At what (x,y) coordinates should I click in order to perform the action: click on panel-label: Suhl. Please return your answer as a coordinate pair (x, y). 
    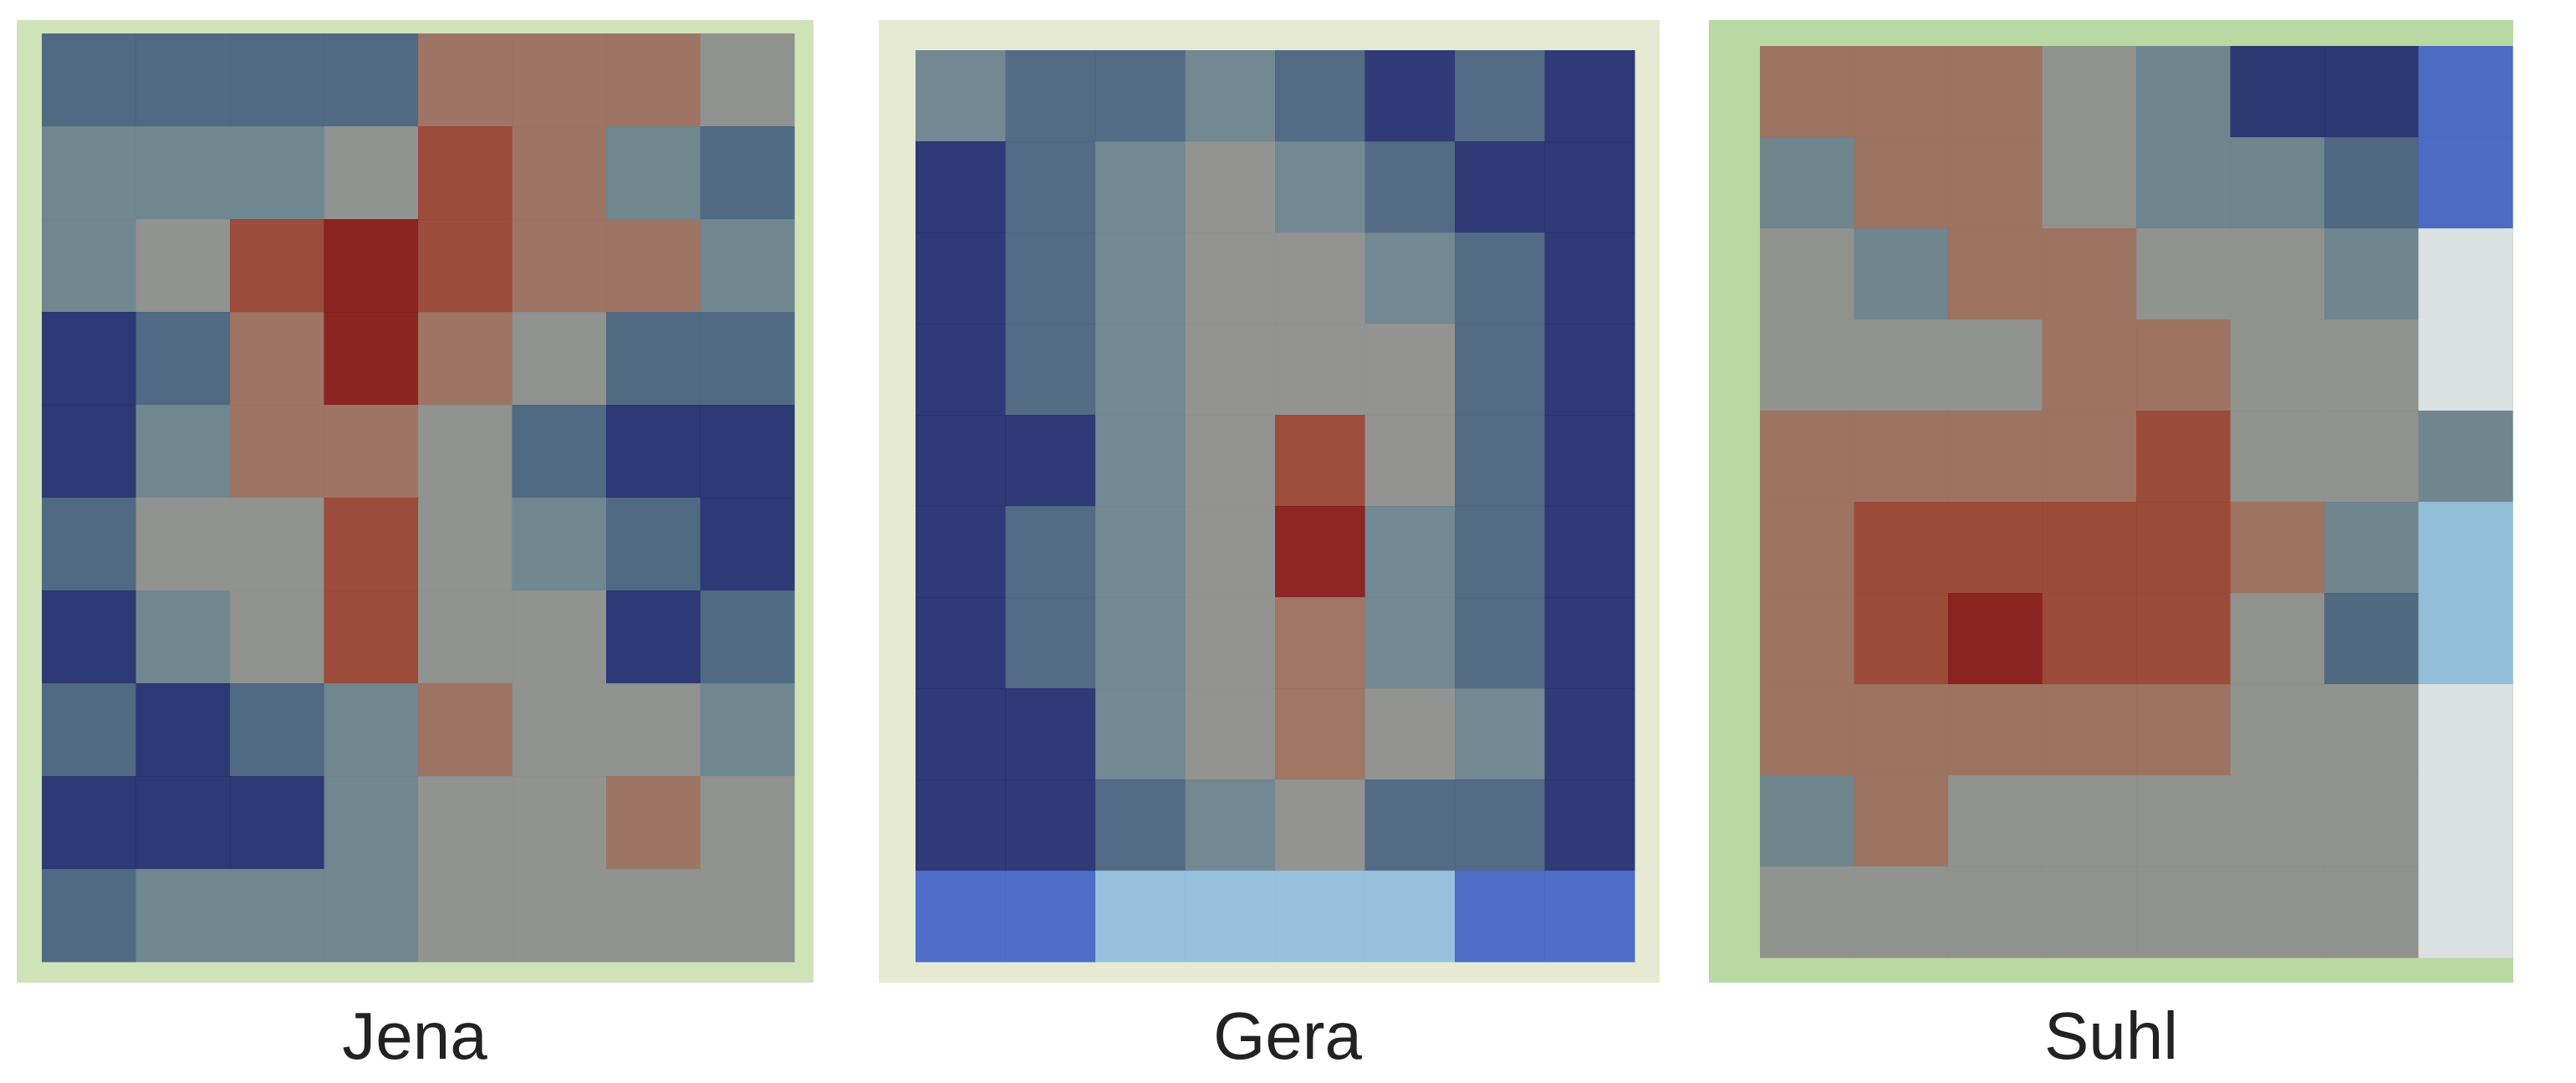
    Looking at the image, I should click on (2111, 1036).